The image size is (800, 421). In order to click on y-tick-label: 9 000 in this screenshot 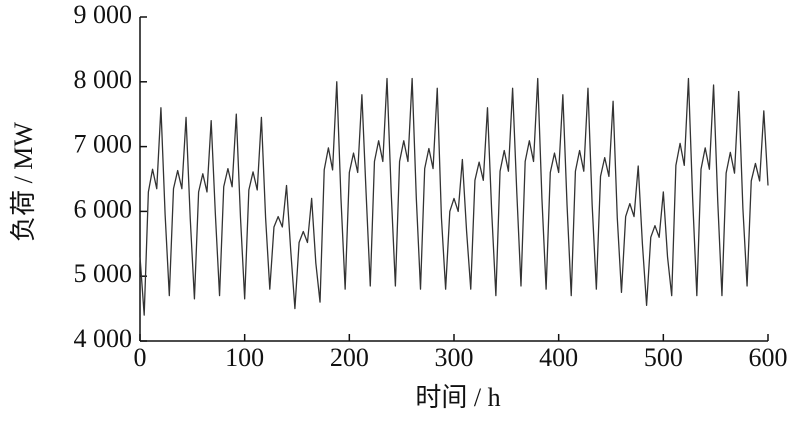, I will do `click(103, 14)`.